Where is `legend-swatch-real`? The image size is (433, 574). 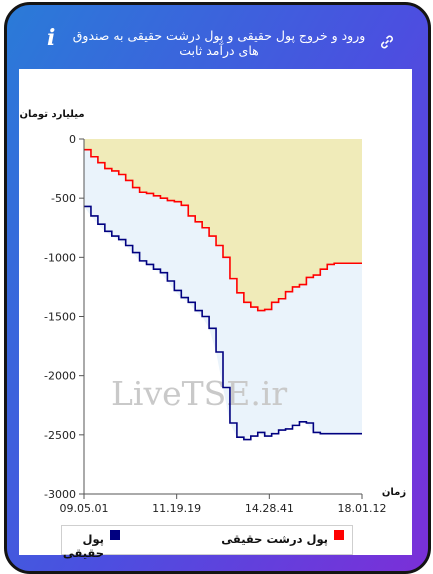 legend-swatch-real is located at coordinates (115, 535).